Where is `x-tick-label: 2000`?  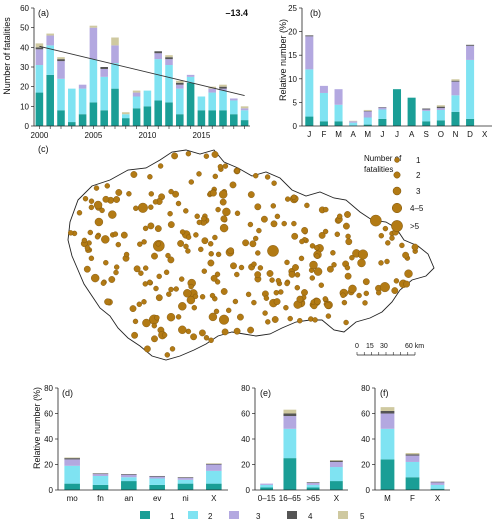
x-tick-label: 2000 is located at coordinates (40, 135).